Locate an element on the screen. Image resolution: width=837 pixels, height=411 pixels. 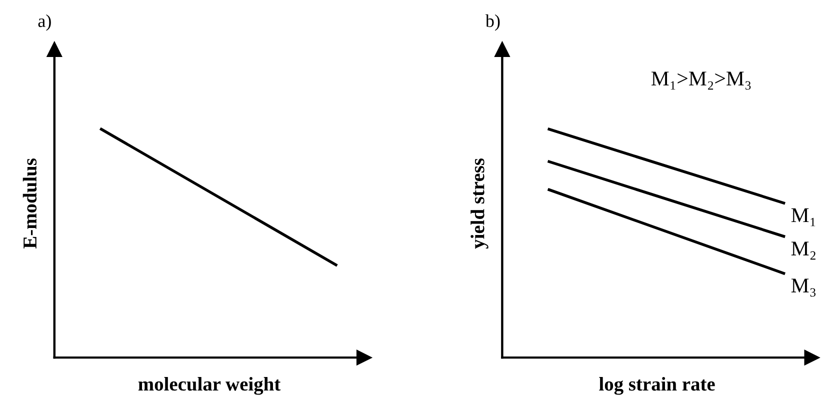
chart-title: b) is located at coordinates (492, 22).